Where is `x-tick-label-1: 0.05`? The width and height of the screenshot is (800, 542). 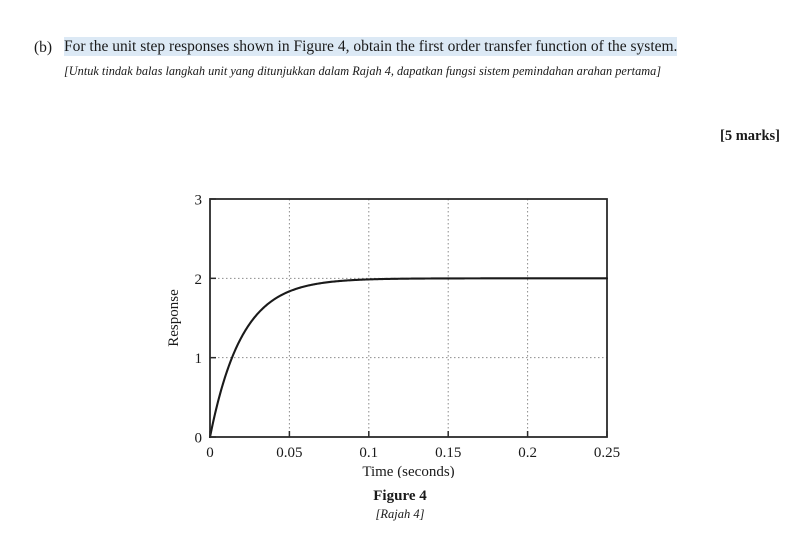
x-tick-label-1: 0.05 is located at coordinates (289, 453).